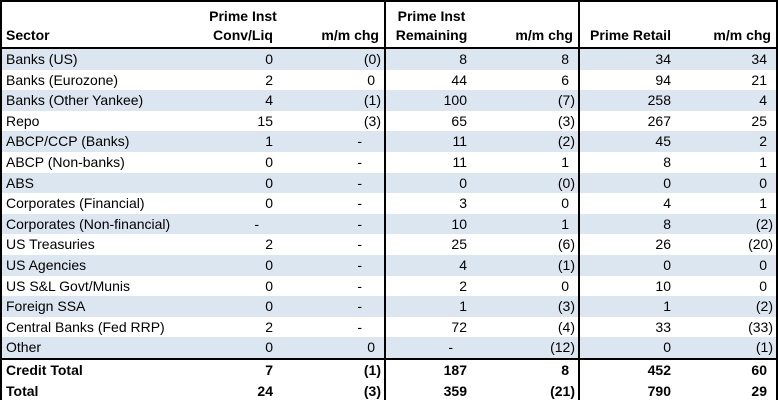 This screenshot has width=778, height=400. I want to click on table-row: Banks (Eurozone) 2 0 44 6 94 21, so click(389, 80).